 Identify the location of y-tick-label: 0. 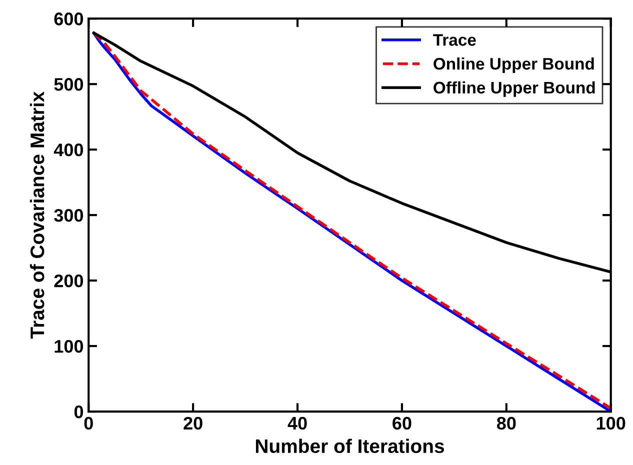
(79, 411).